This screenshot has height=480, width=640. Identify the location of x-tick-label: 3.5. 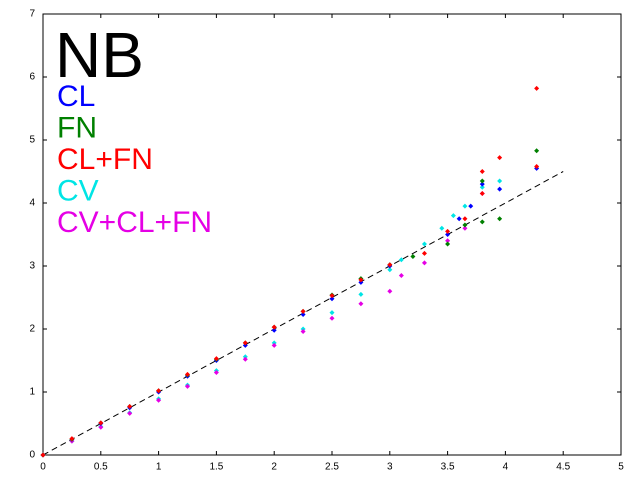
(448, 467).